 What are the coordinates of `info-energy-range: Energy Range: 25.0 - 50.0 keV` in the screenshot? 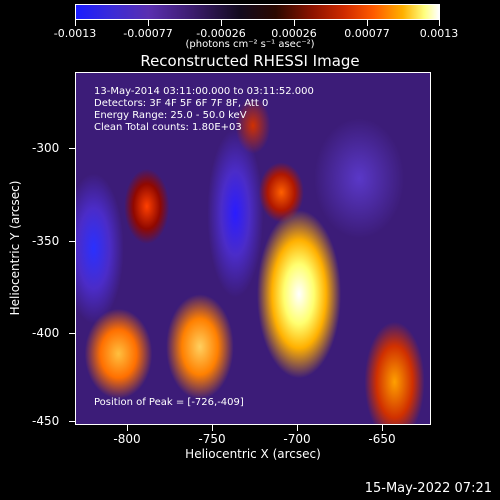 It's located at (170, 115).